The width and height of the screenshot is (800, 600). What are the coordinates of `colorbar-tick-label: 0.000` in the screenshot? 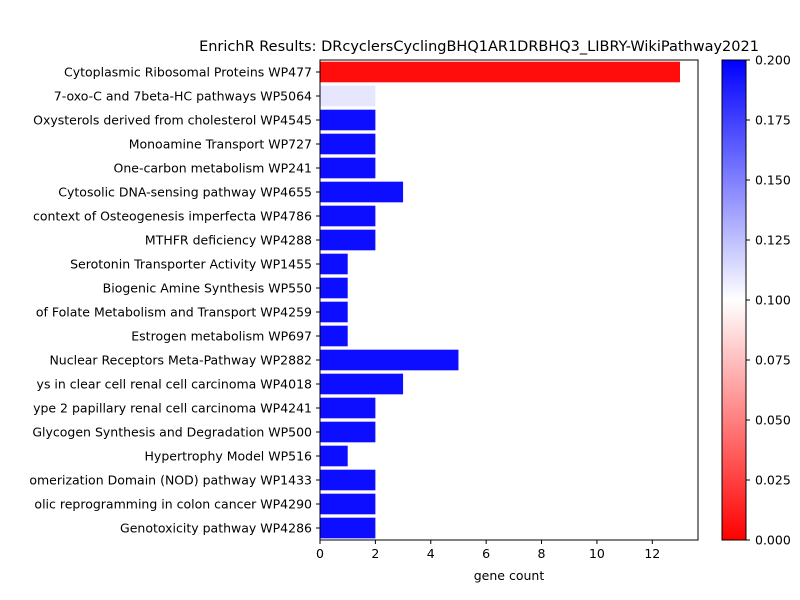 It's located at (773, 540).